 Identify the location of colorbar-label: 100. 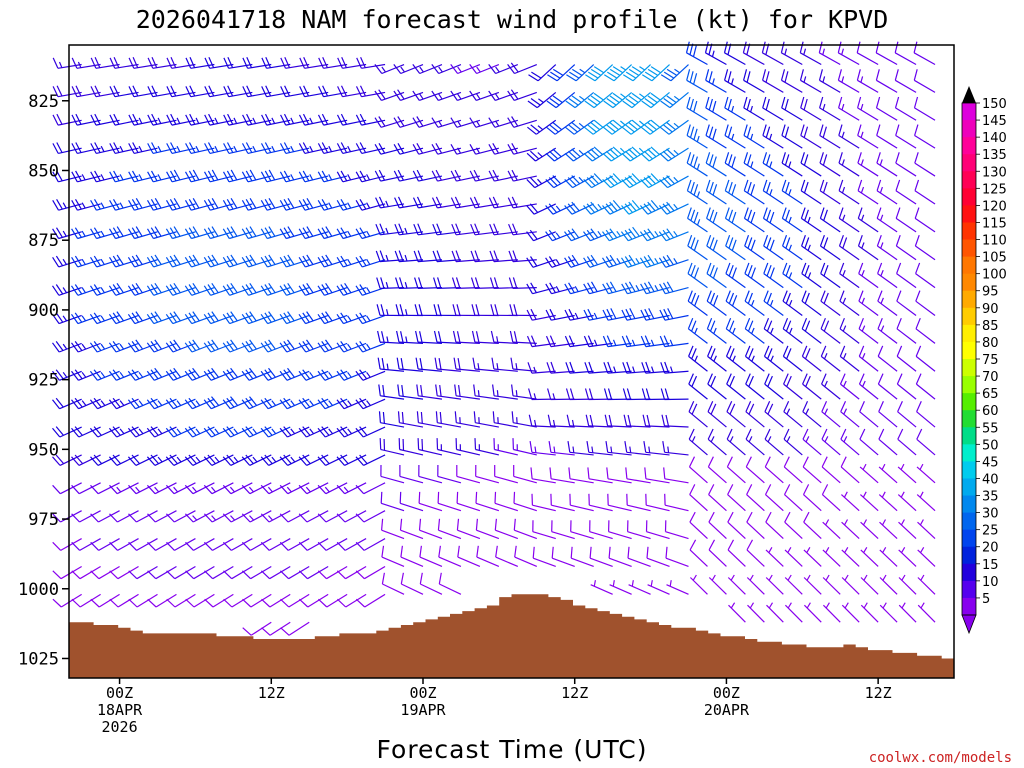
(994, 275).